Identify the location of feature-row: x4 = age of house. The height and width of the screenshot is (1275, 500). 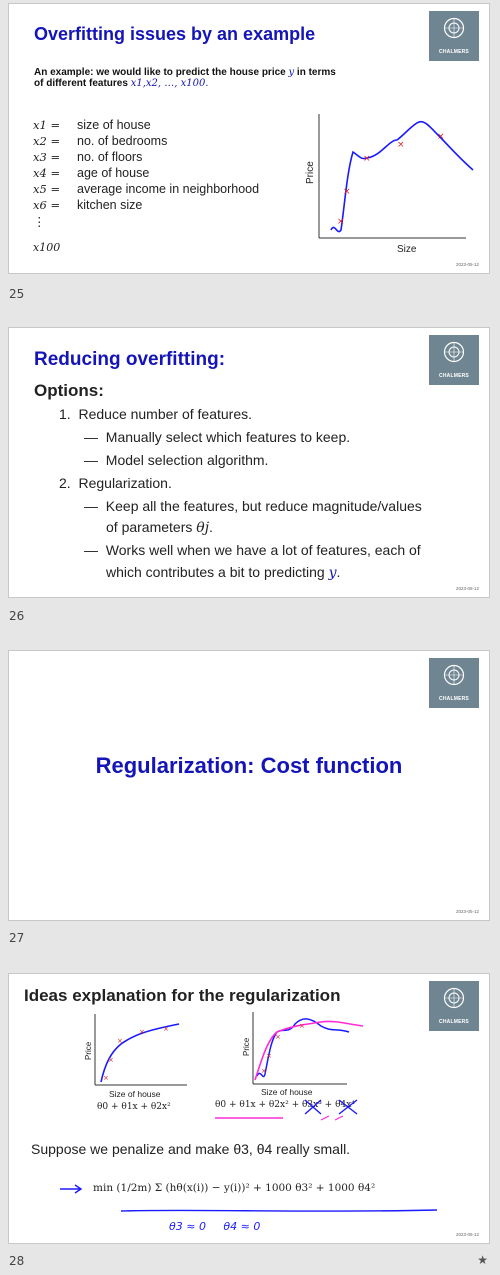
(91, 173).